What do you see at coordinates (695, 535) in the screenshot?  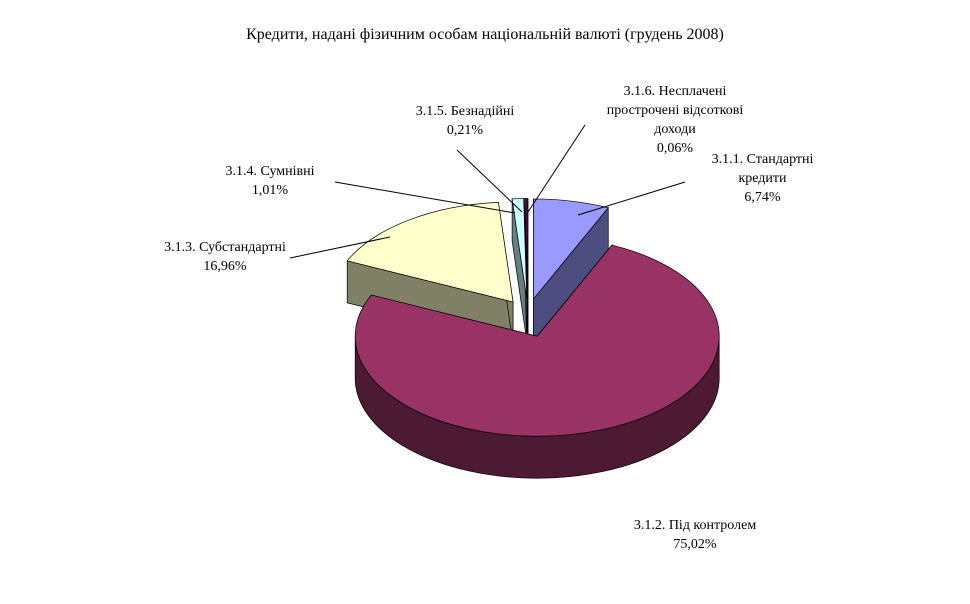 I see `data-label: 3.1.2. Під контролем 75,02%` at bounding box center [695, 535].